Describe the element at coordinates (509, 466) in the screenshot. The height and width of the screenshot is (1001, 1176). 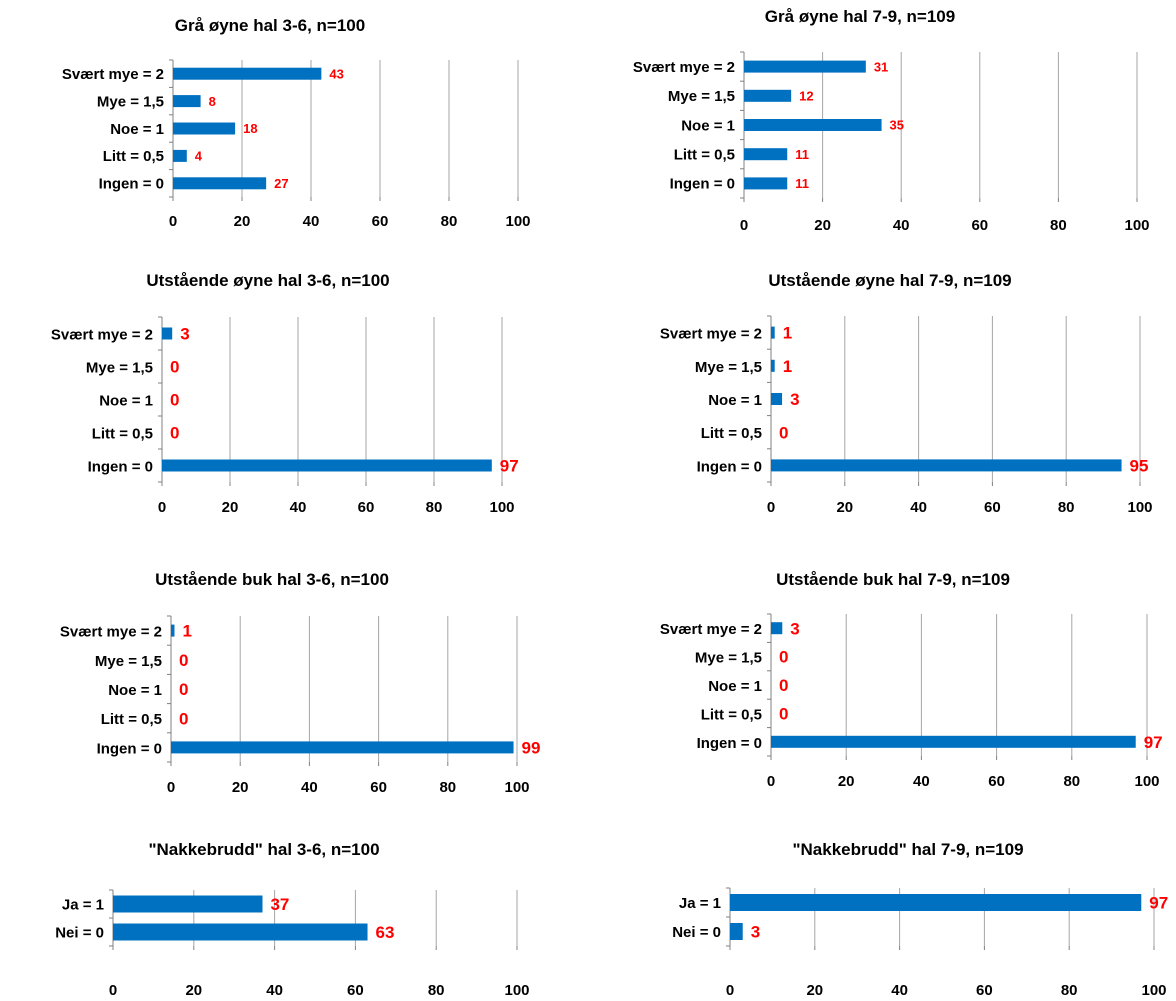
I see `data-label: 97` at that location.